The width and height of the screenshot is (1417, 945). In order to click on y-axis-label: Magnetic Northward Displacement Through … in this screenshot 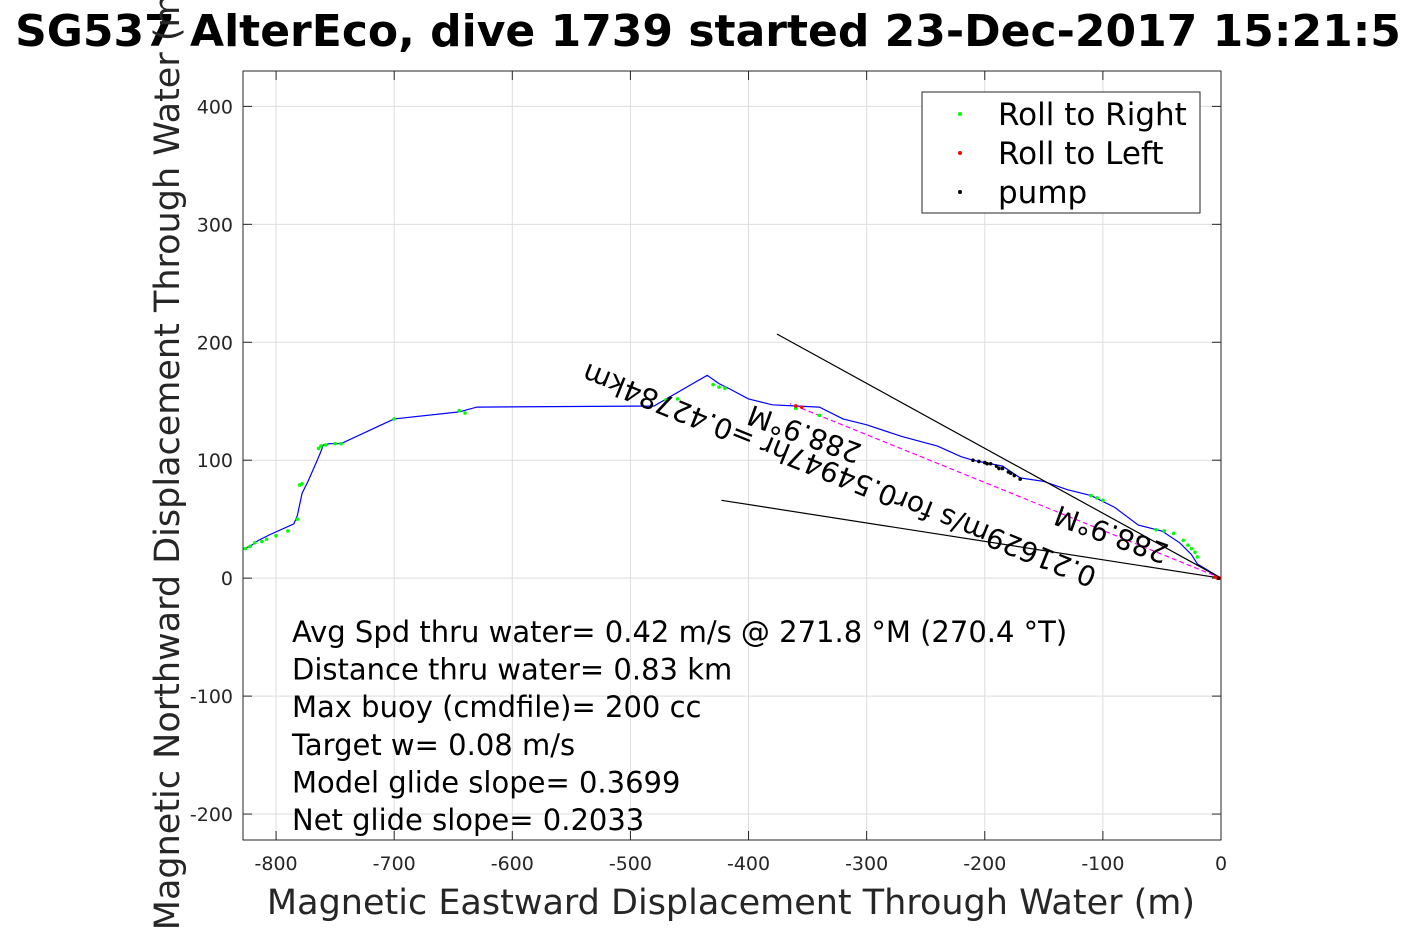, I will do `click(168, 465)`.